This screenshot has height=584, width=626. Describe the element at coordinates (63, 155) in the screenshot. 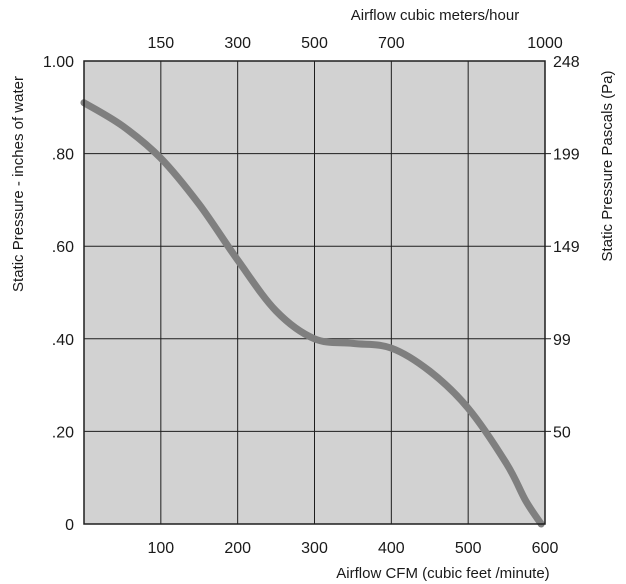

I see `y-tick-label: .80` at that location.